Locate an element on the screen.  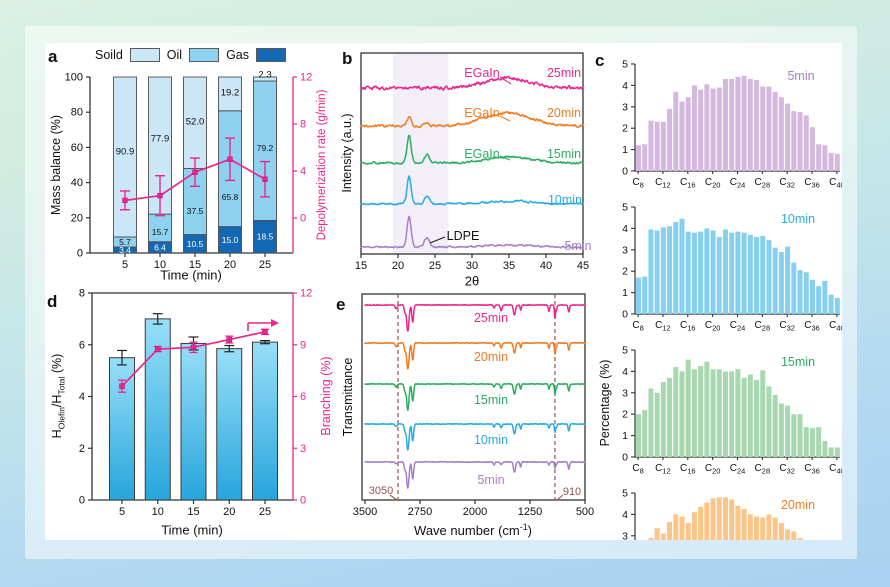
svg-text: 2750 is located at coordinates (420, 512).